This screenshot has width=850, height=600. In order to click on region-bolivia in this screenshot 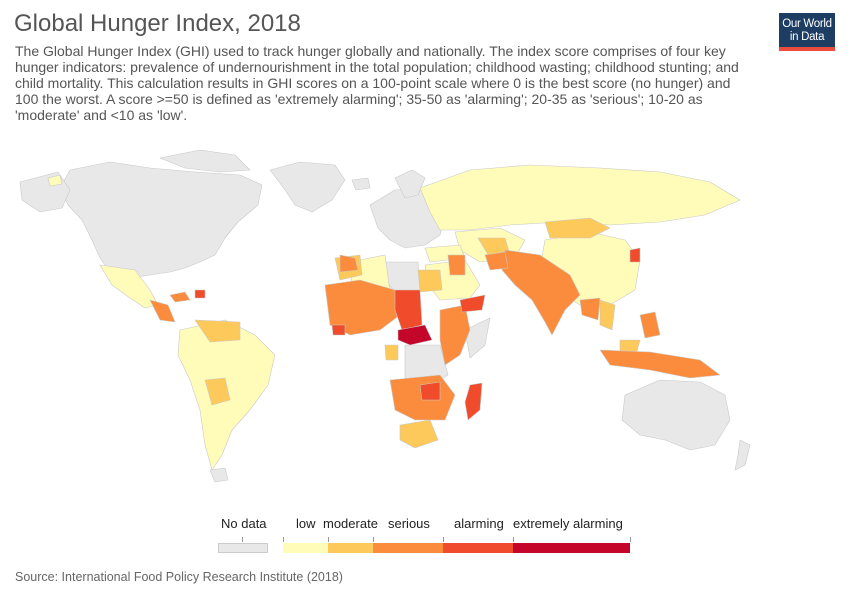, I will do `click(217, 391)`.